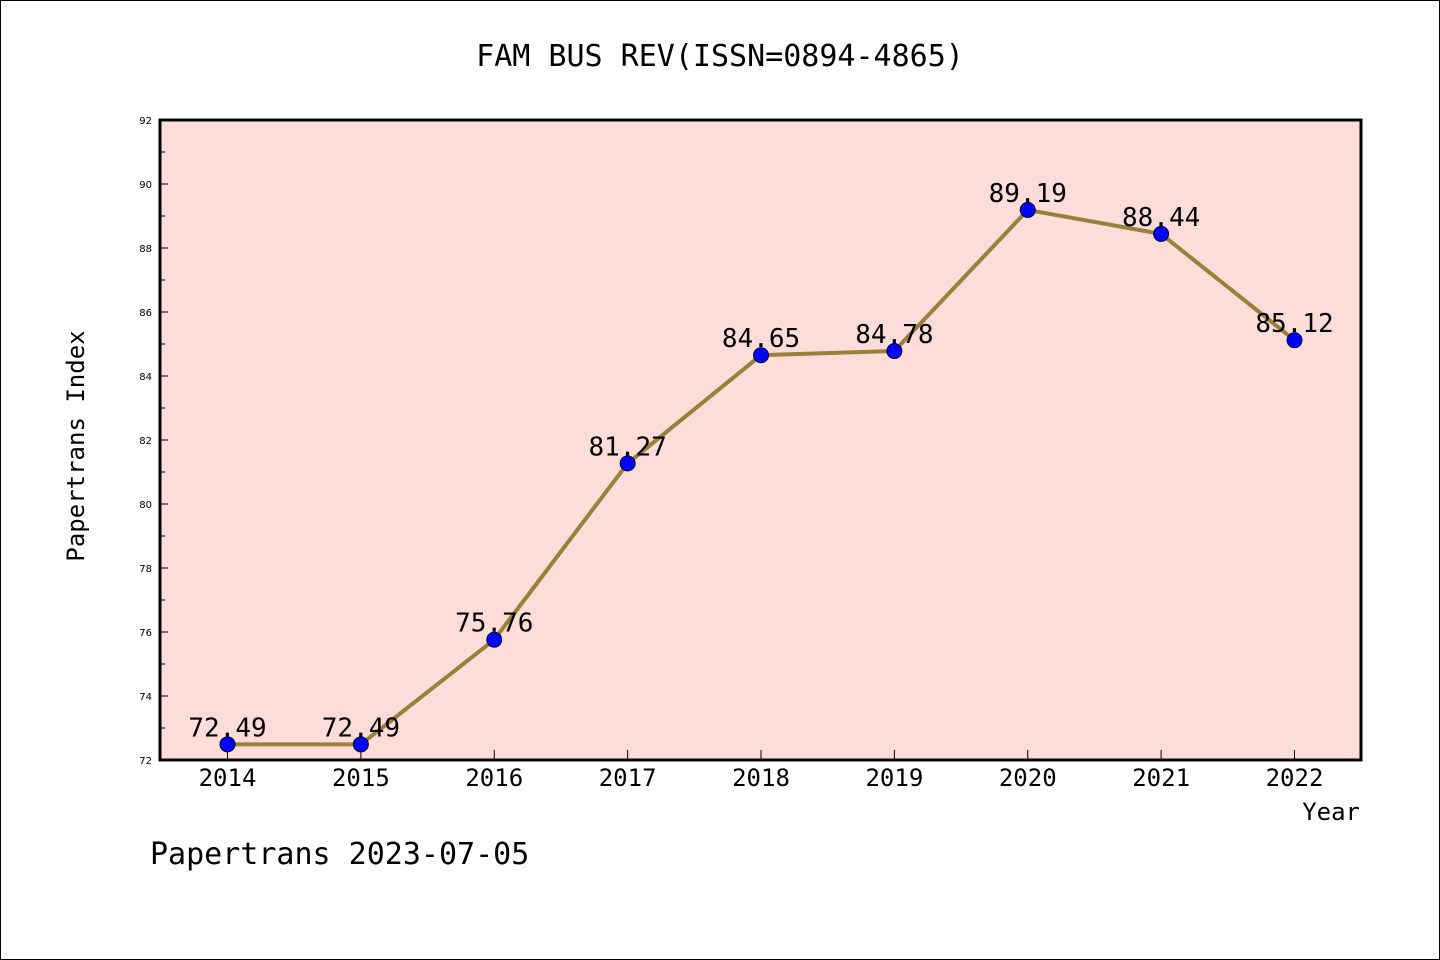 The height and width of the screenshot is (960, 1440). What do you see at coordinates (228, 778) in the screenshot?
I see `x-tick-label: 2014` at bounding box center [228, 778].